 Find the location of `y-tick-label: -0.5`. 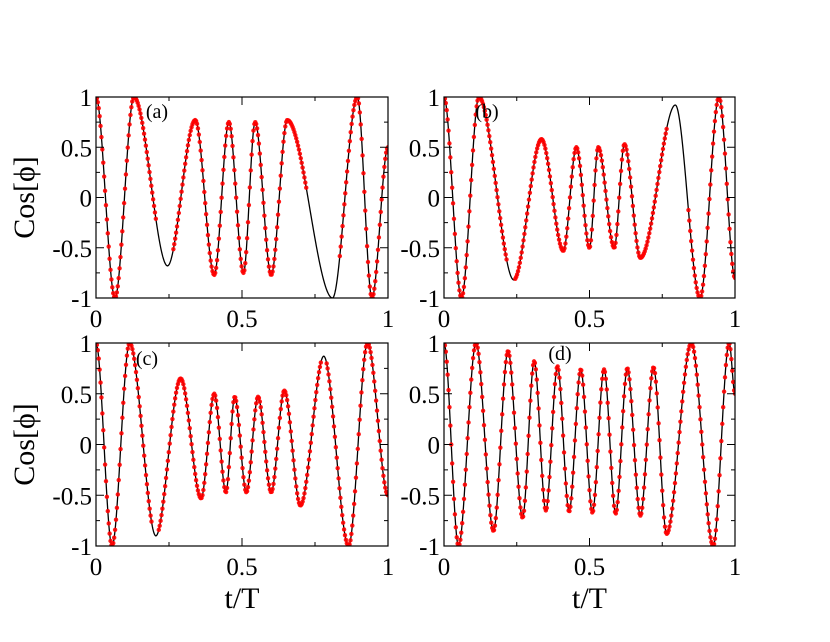

y-tick-label: -0.5 is located at coordinates (72, 249).